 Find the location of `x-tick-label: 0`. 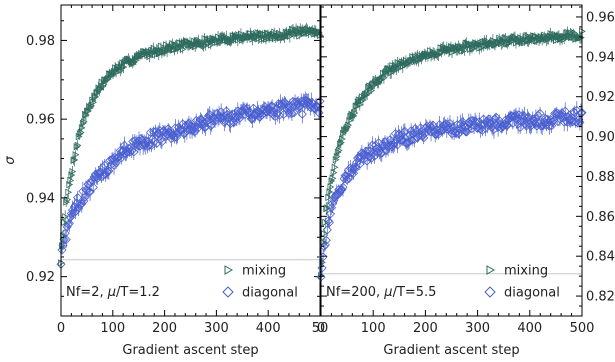

x-tick-label: 0 is located at coordinates (61, 328).